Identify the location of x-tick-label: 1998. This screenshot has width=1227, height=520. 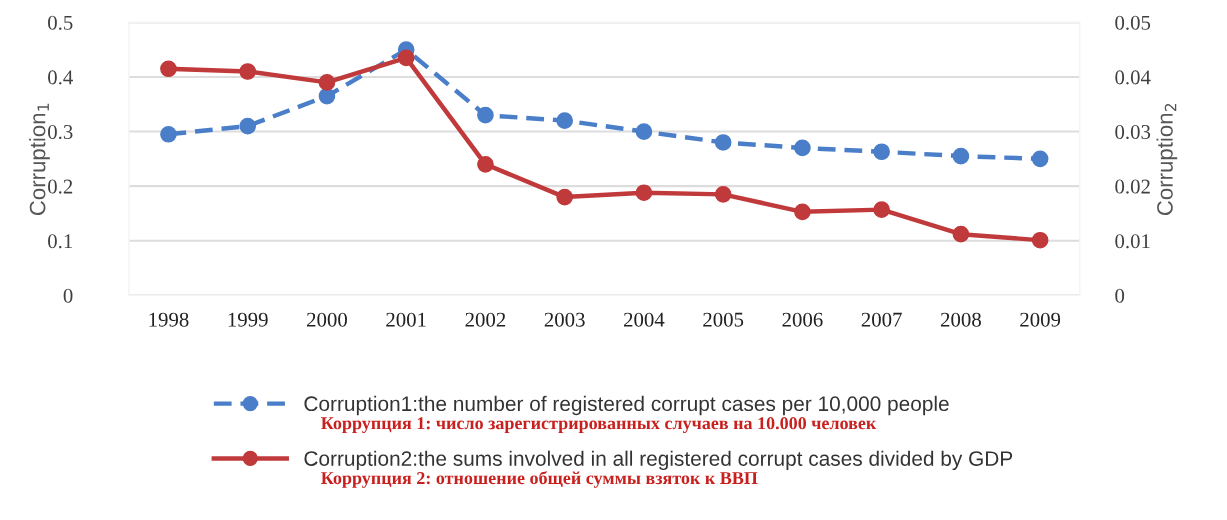
(169, 319).